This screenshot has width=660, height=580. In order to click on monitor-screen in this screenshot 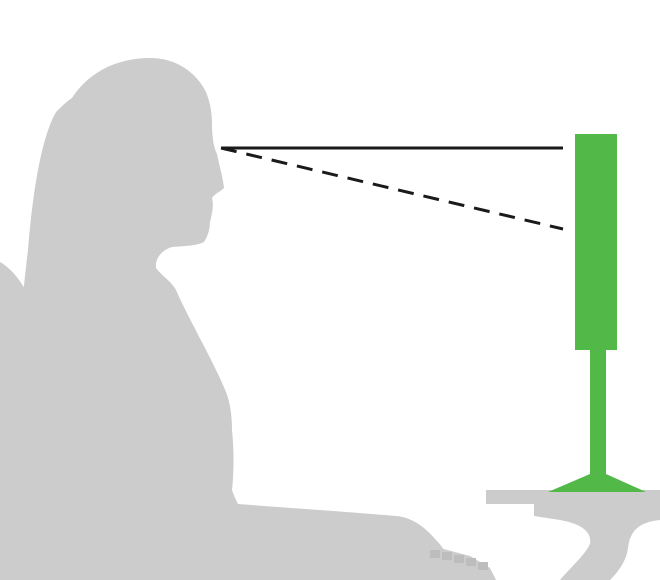, I will do `click(596, 242)`.